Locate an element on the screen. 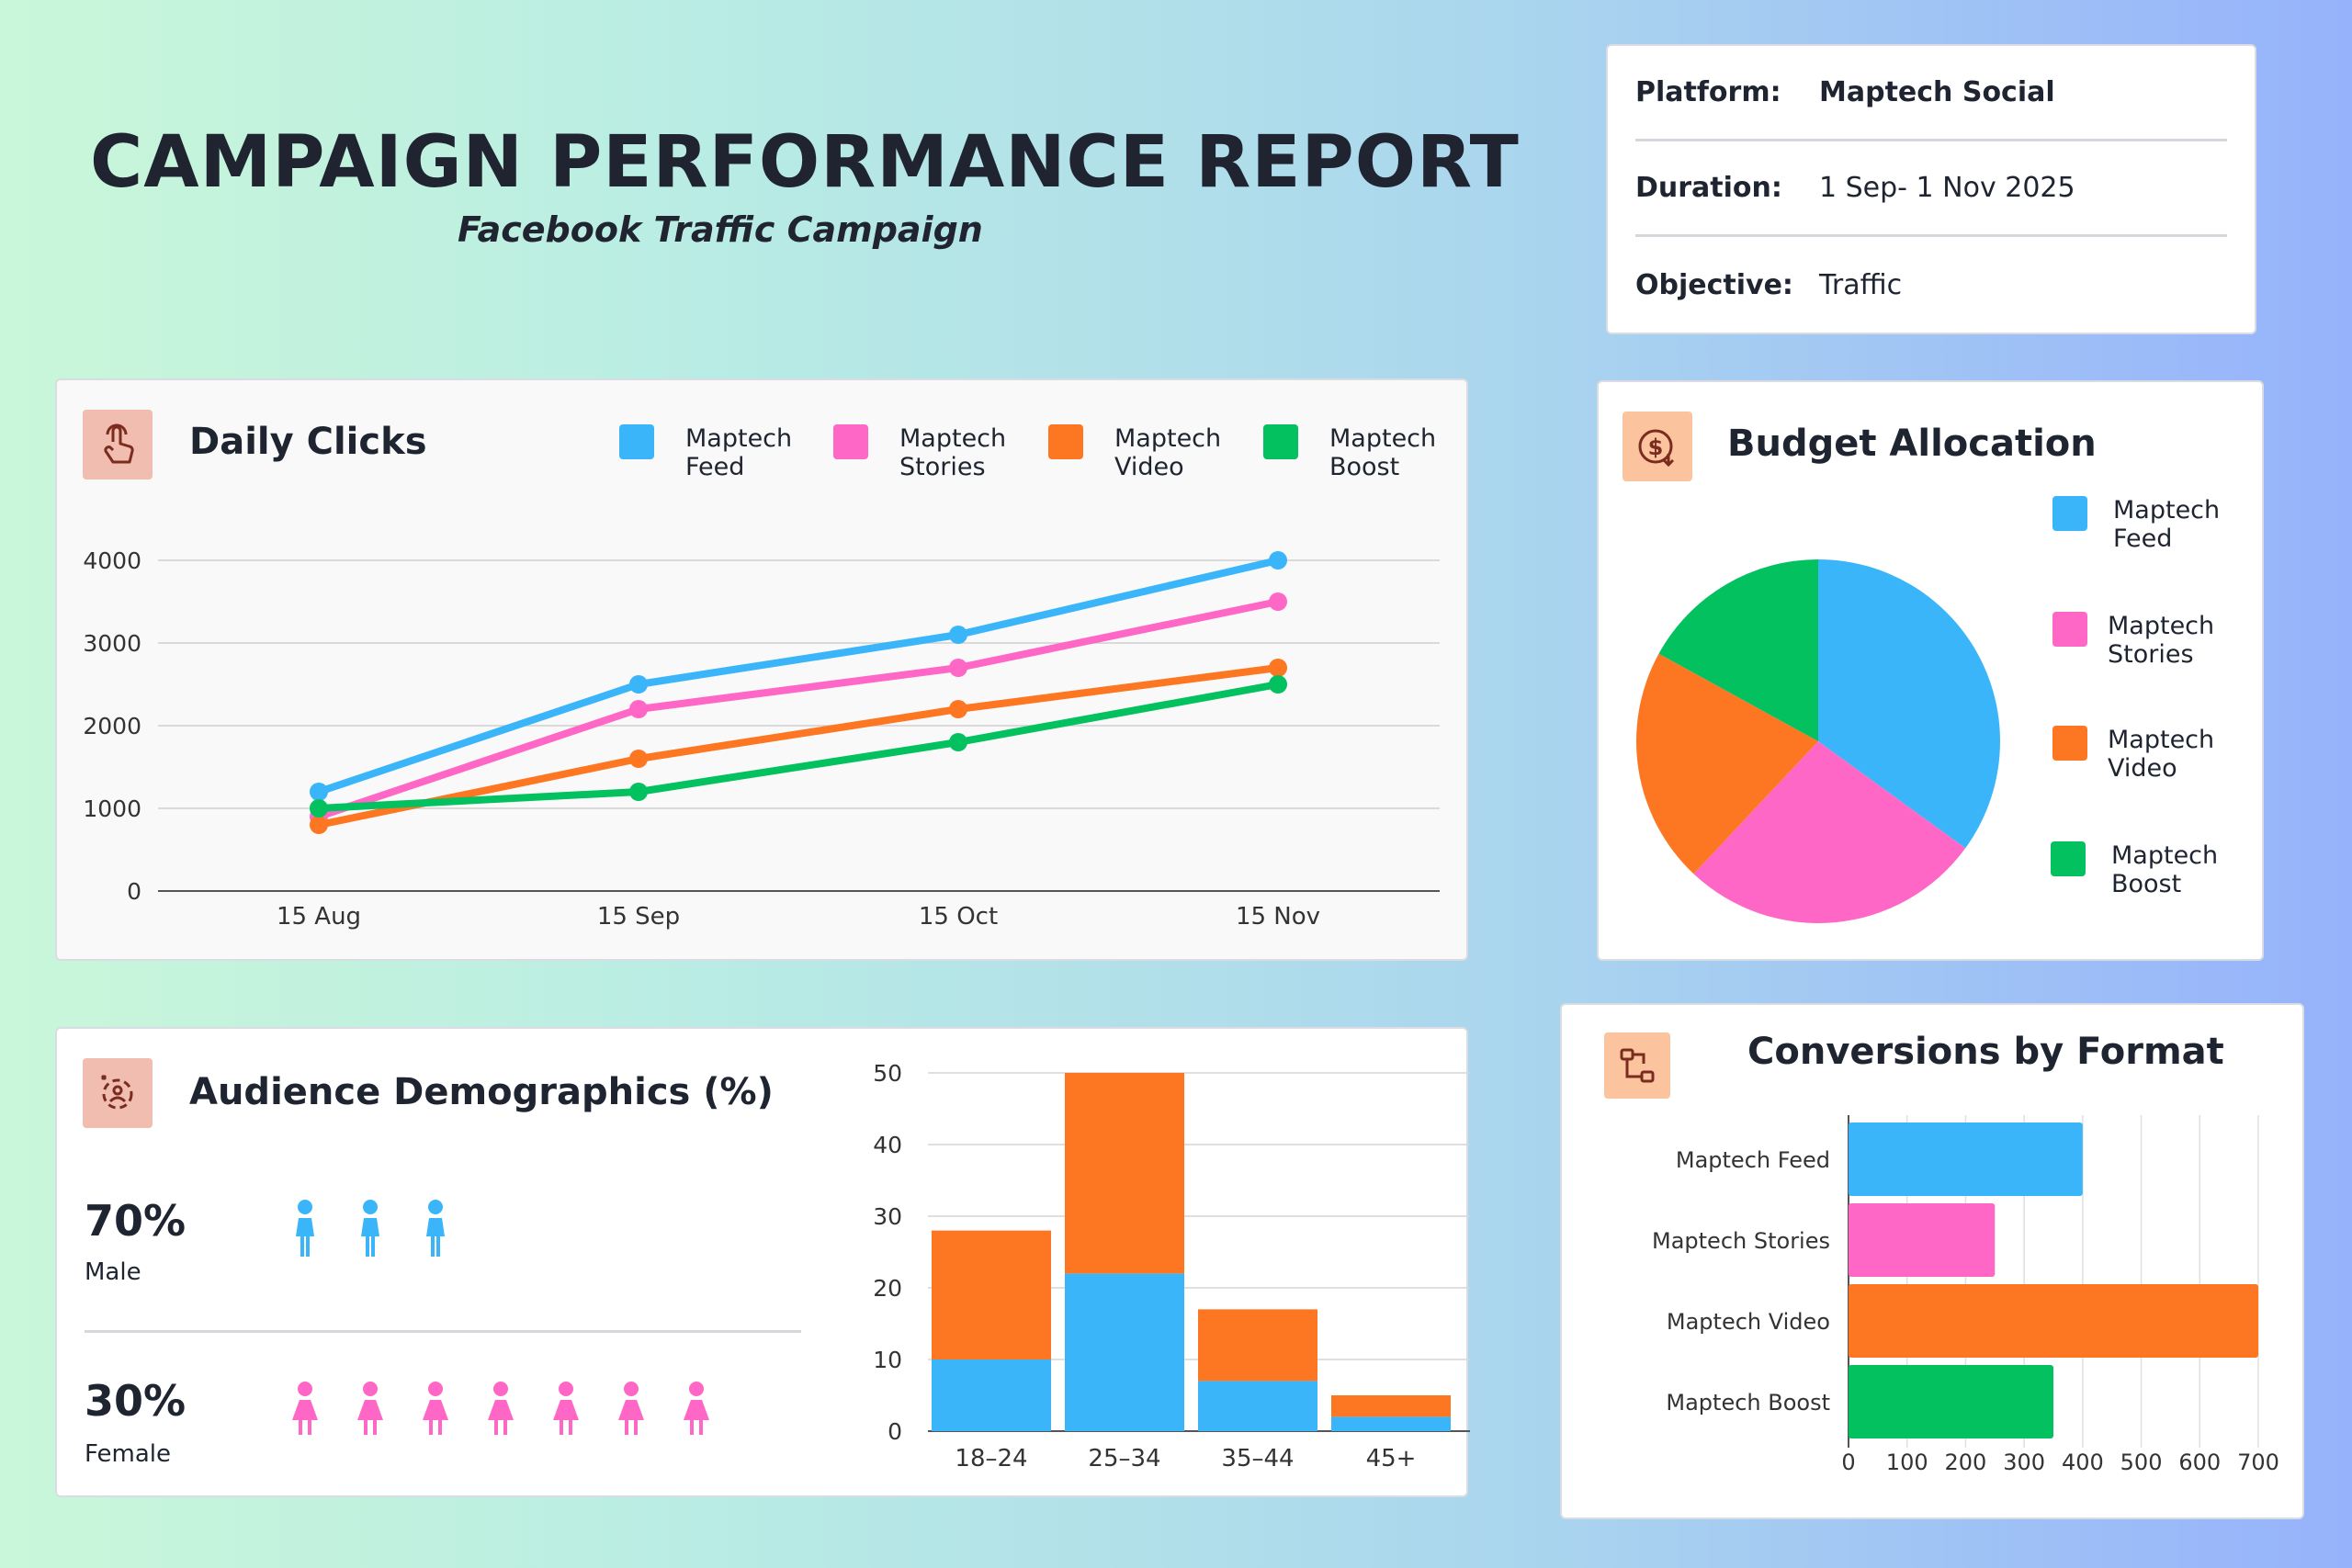  male-label: Male is located at coordinates (113, 1272).